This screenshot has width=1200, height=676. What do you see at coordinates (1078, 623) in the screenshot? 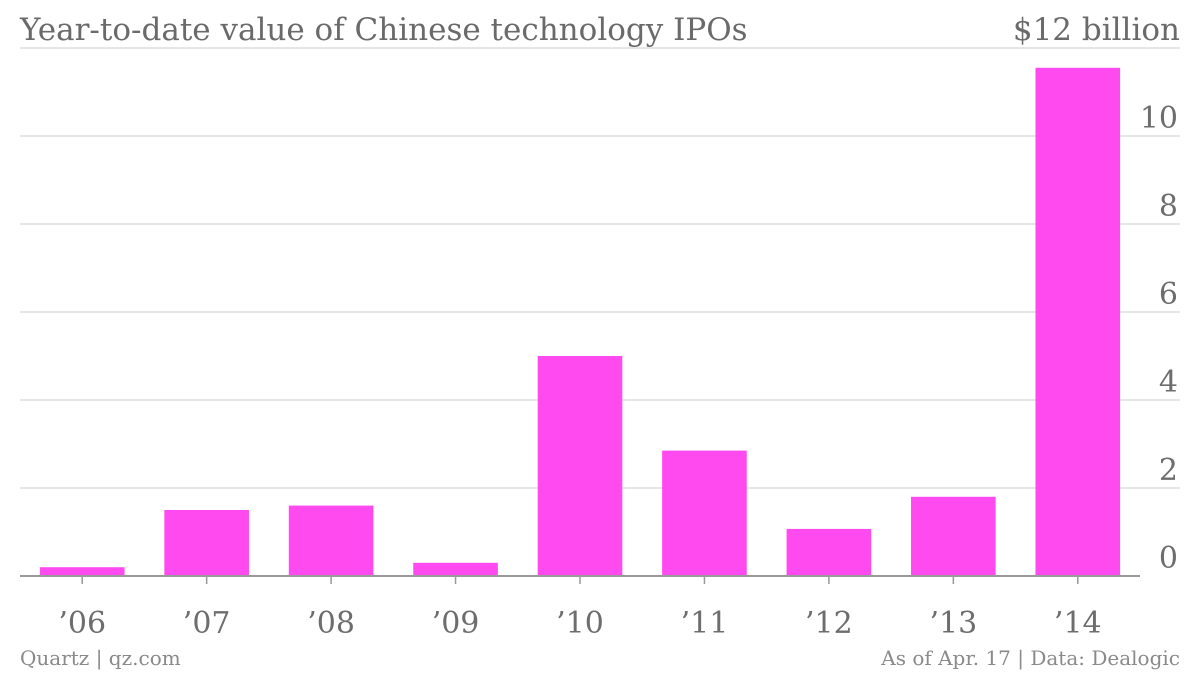
I see `x-tick-label: ’14` at bounding box center [1078, 623].